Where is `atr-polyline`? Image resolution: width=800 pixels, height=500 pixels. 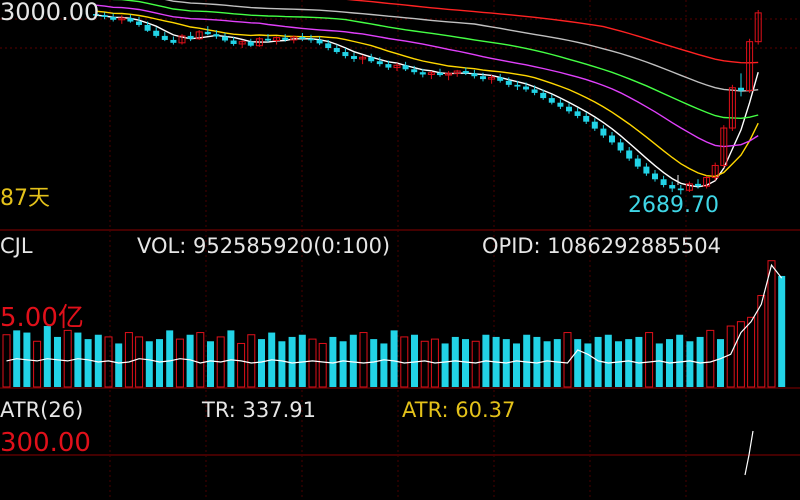
atr-polyline is located at coordinates (749, 453).